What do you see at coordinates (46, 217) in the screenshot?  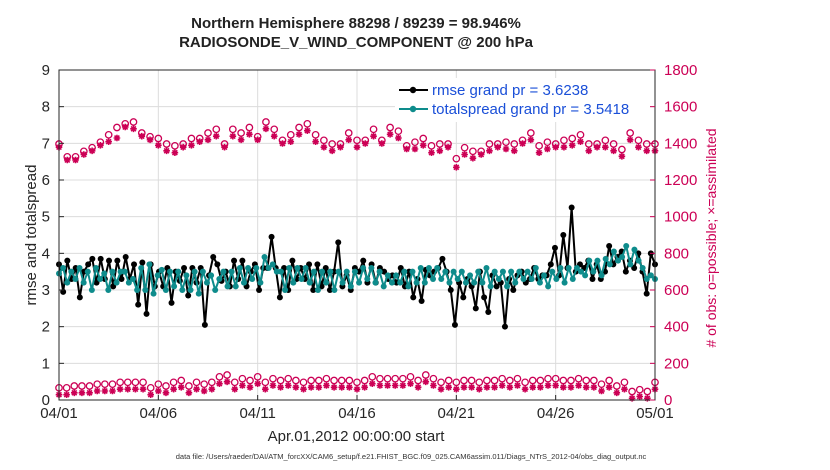 I see `y-tick-left-label: 5` at bounding box center [46, 217].